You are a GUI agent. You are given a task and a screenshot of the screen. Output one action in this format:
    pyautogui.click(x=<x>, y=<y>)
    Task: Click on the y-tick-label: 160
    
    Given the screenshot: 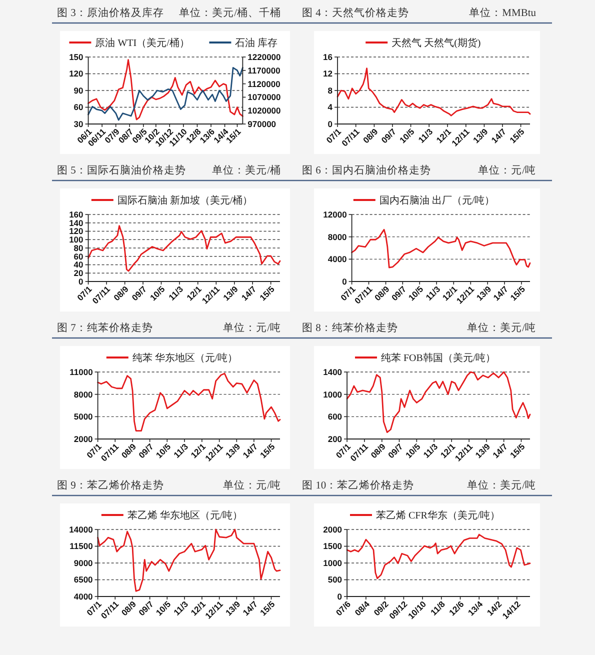 What is the action you would take?
    pyautogui.click(x=76, y=214)
    